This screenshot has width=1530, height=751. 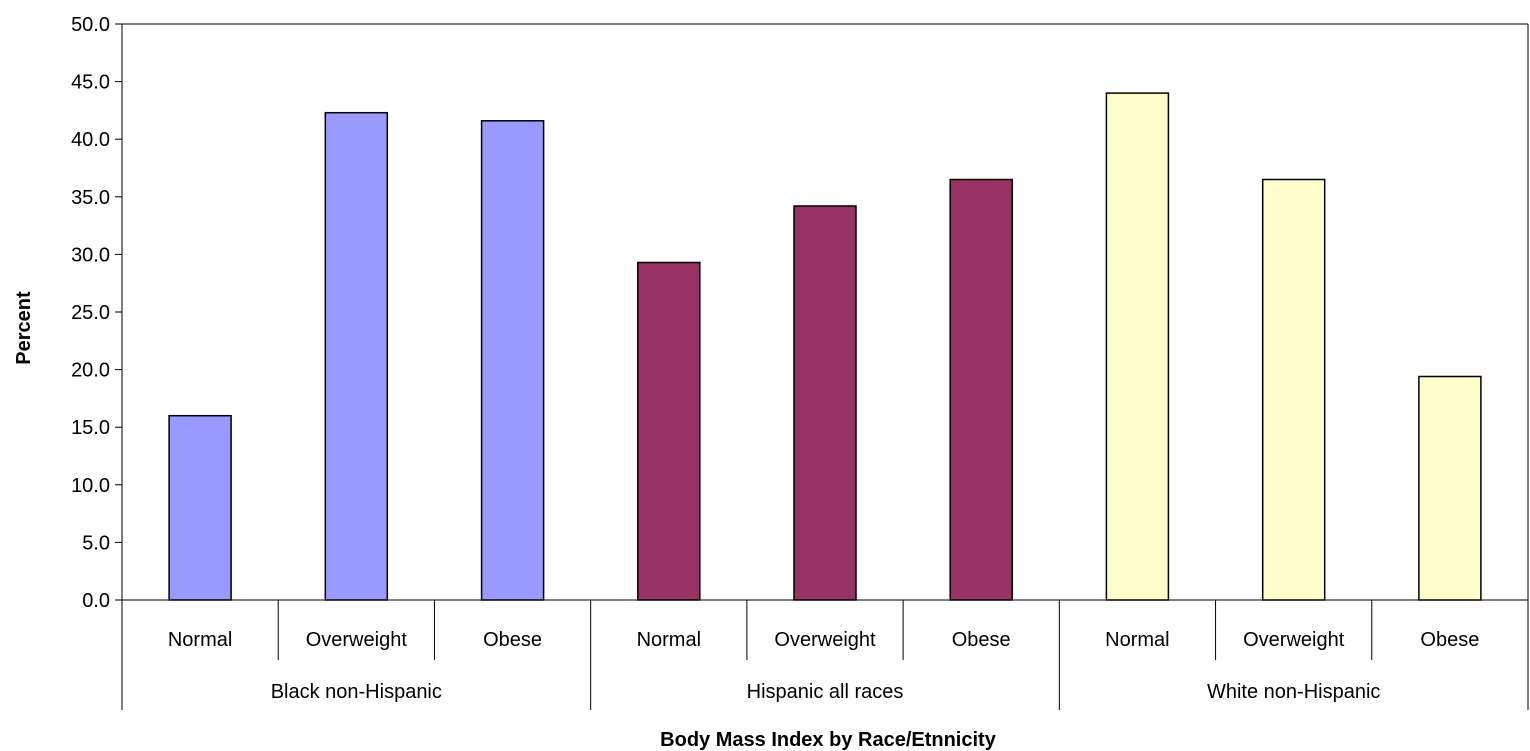 What do you see at coordinates (90, 313) in the screenshot?
I see `y-tick-label: 25.0` at bounding box center [90, 313].